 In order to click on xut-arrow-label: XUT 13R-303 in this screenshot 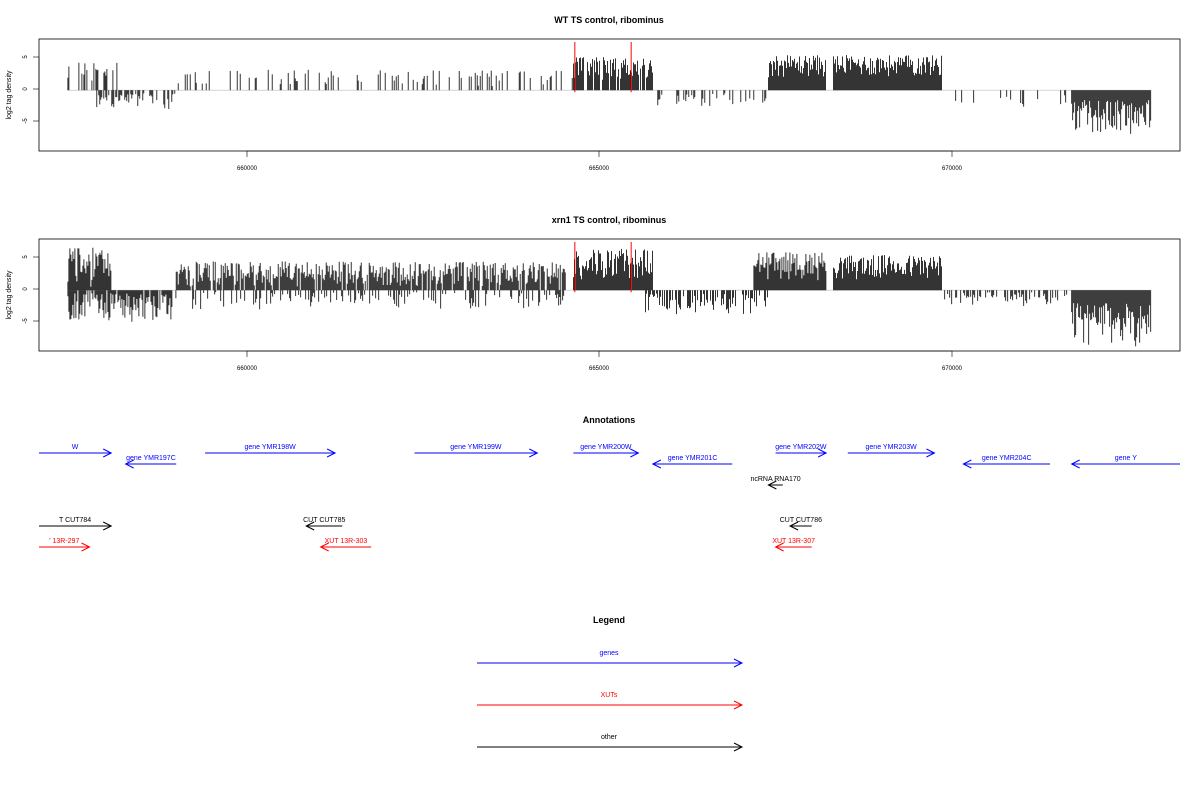, I will do `click(346, 541)`.